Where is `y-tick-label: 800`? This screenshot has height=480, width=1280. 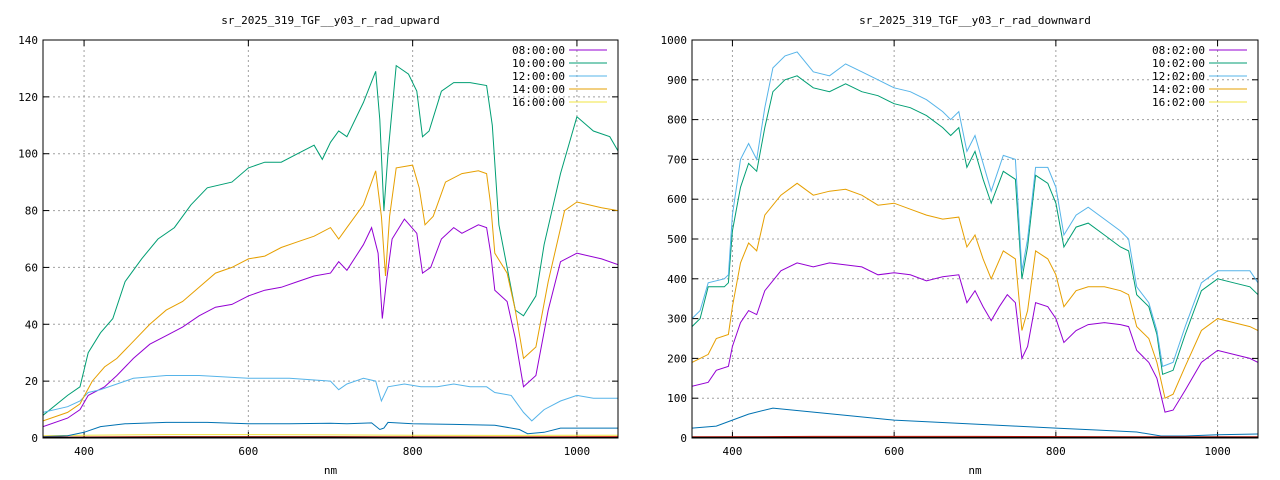 y-tick-label: 800 is located at coordinates (677, 120).